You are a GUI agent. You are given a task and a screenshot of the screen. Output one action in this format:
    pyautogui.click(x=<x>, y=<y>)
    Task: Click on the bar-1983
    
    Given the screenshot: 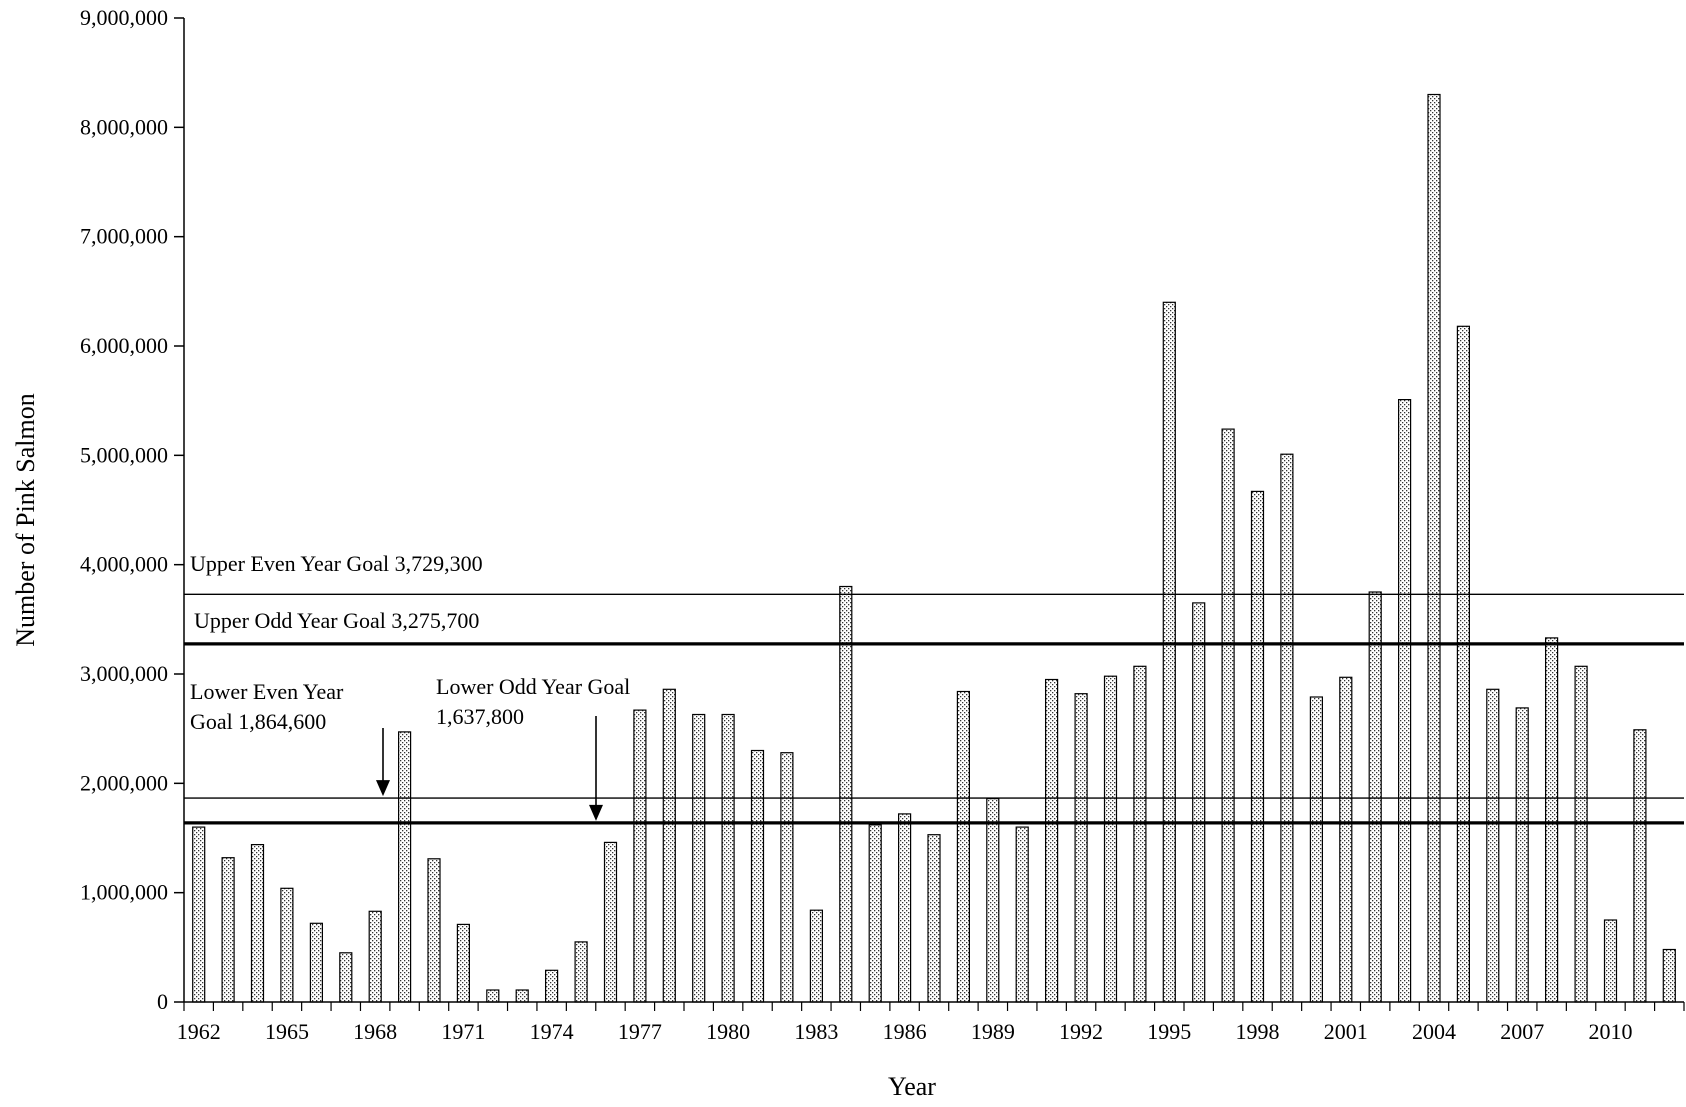 What is the action you would take?
    pyautogui.click(x=816, y=956)
    